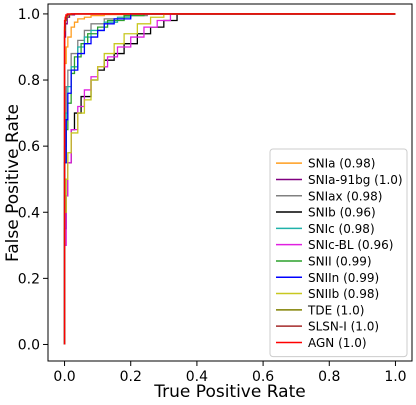 This screenshot has height=405, width=416. What do you see at coordinates (13, 183) in the screenshot?
I see `y-axis-label: False Positive Rate` at bounding box center [13, 183].